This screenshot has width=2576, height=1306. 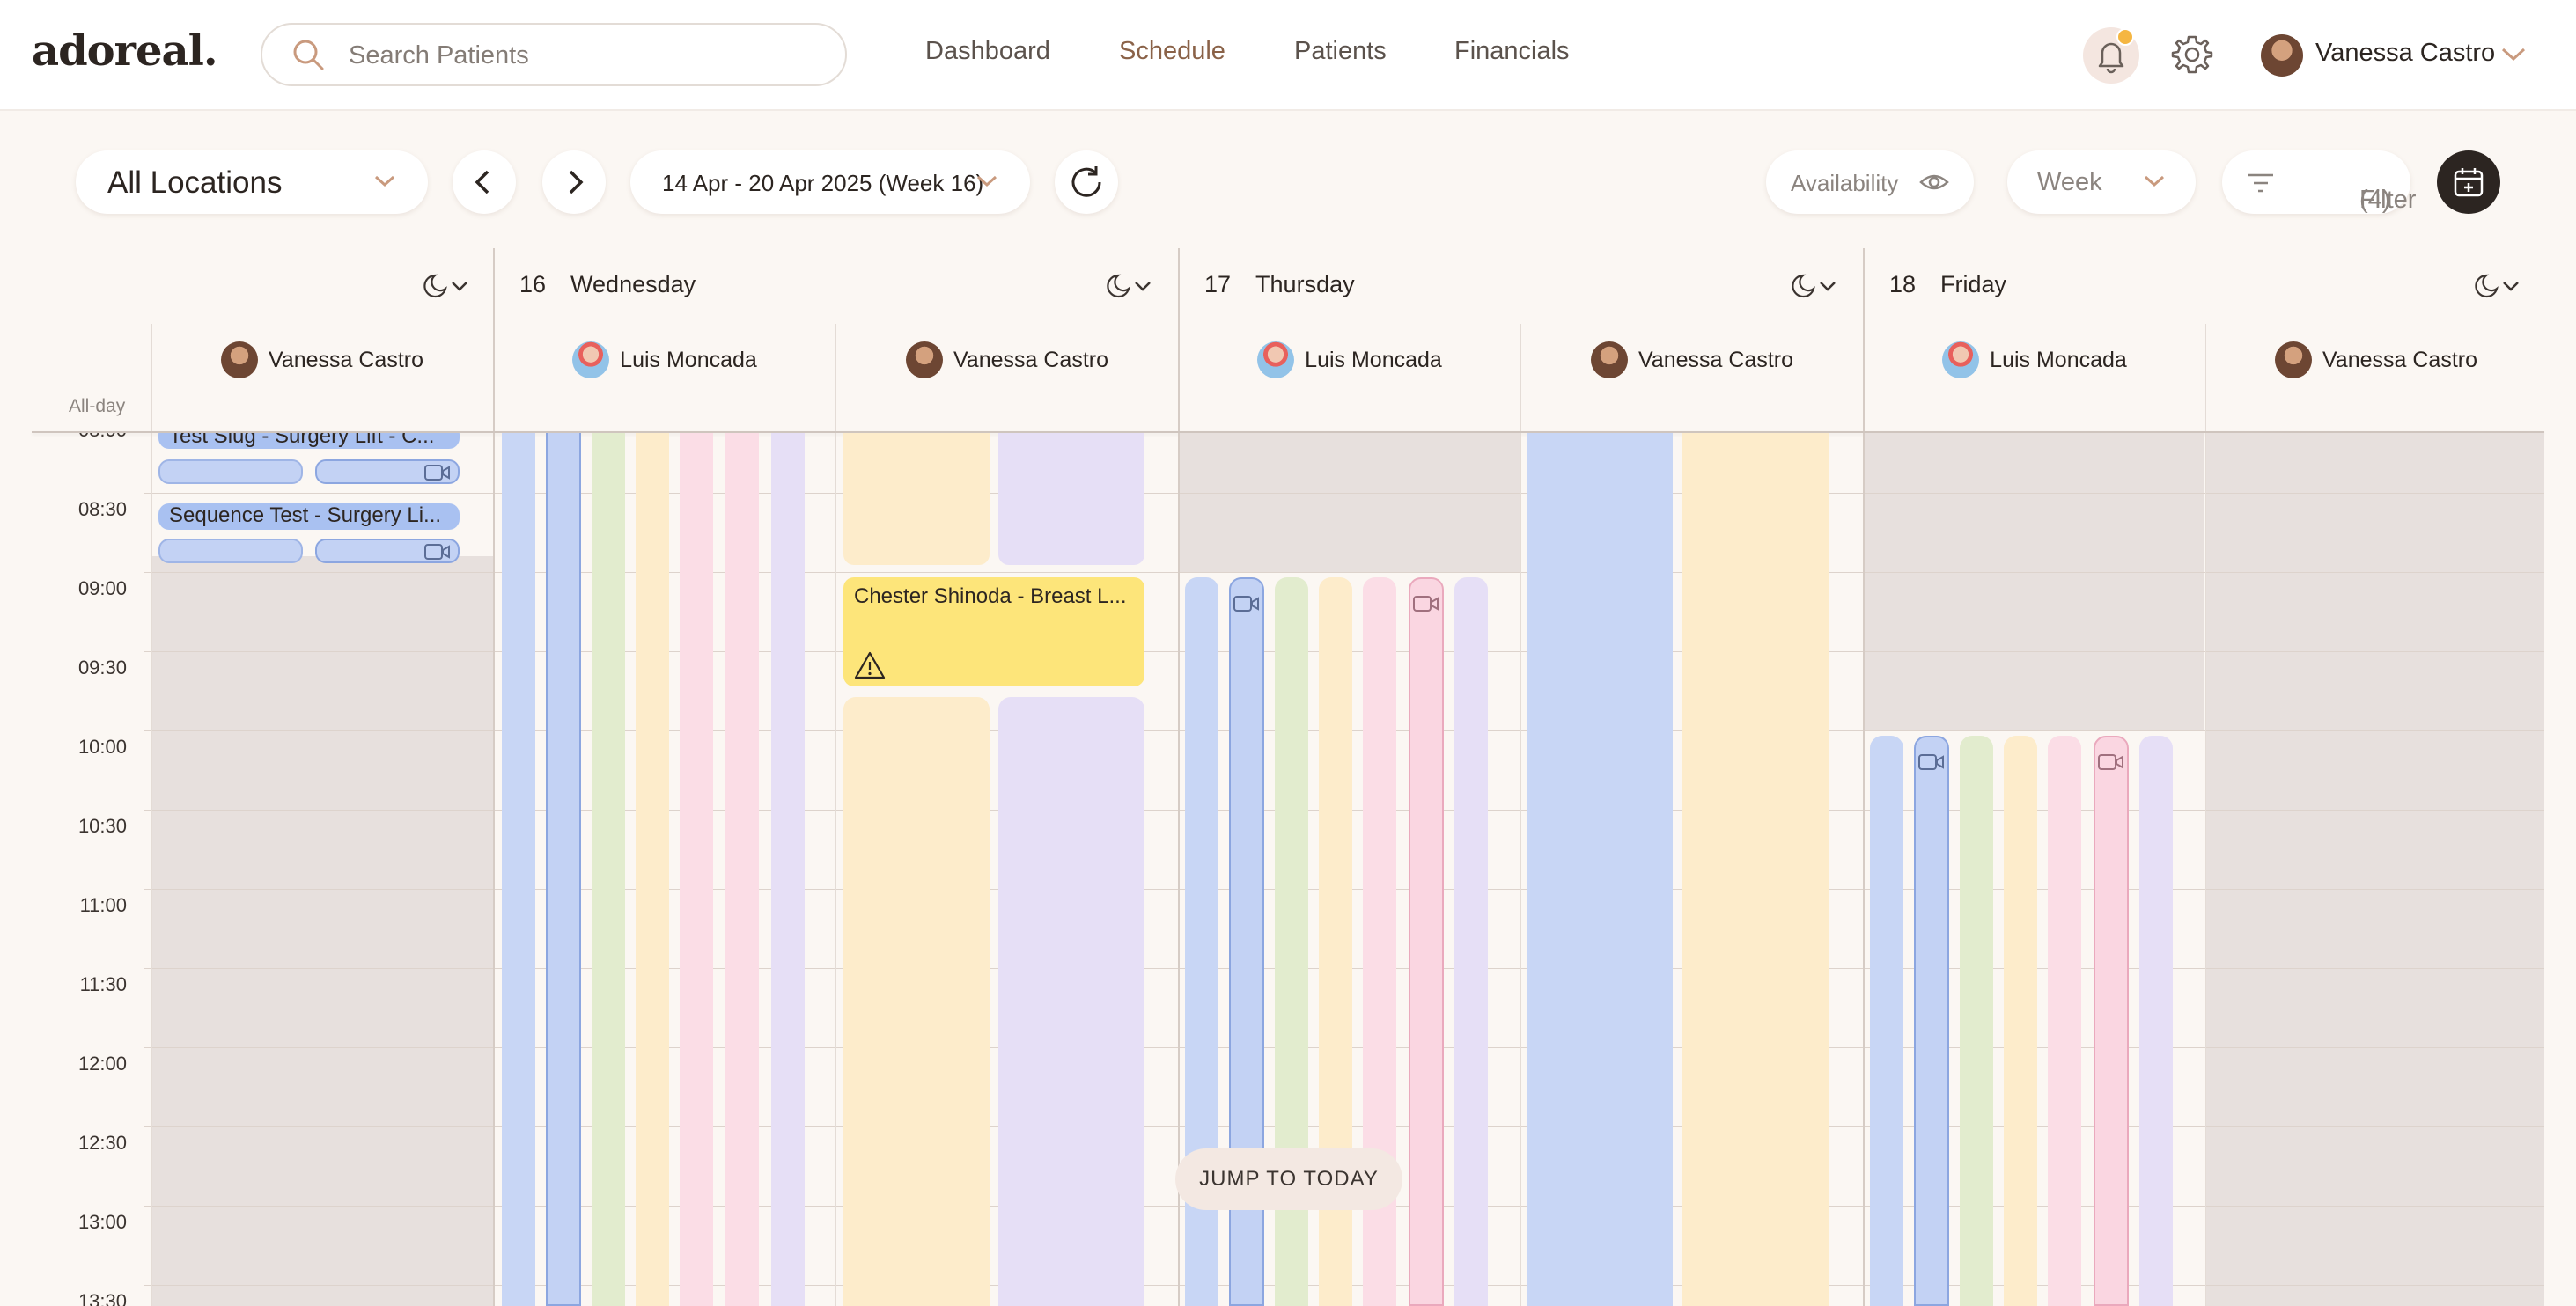 I want to click on location-select: All Locations, so click(x=252, y=182).